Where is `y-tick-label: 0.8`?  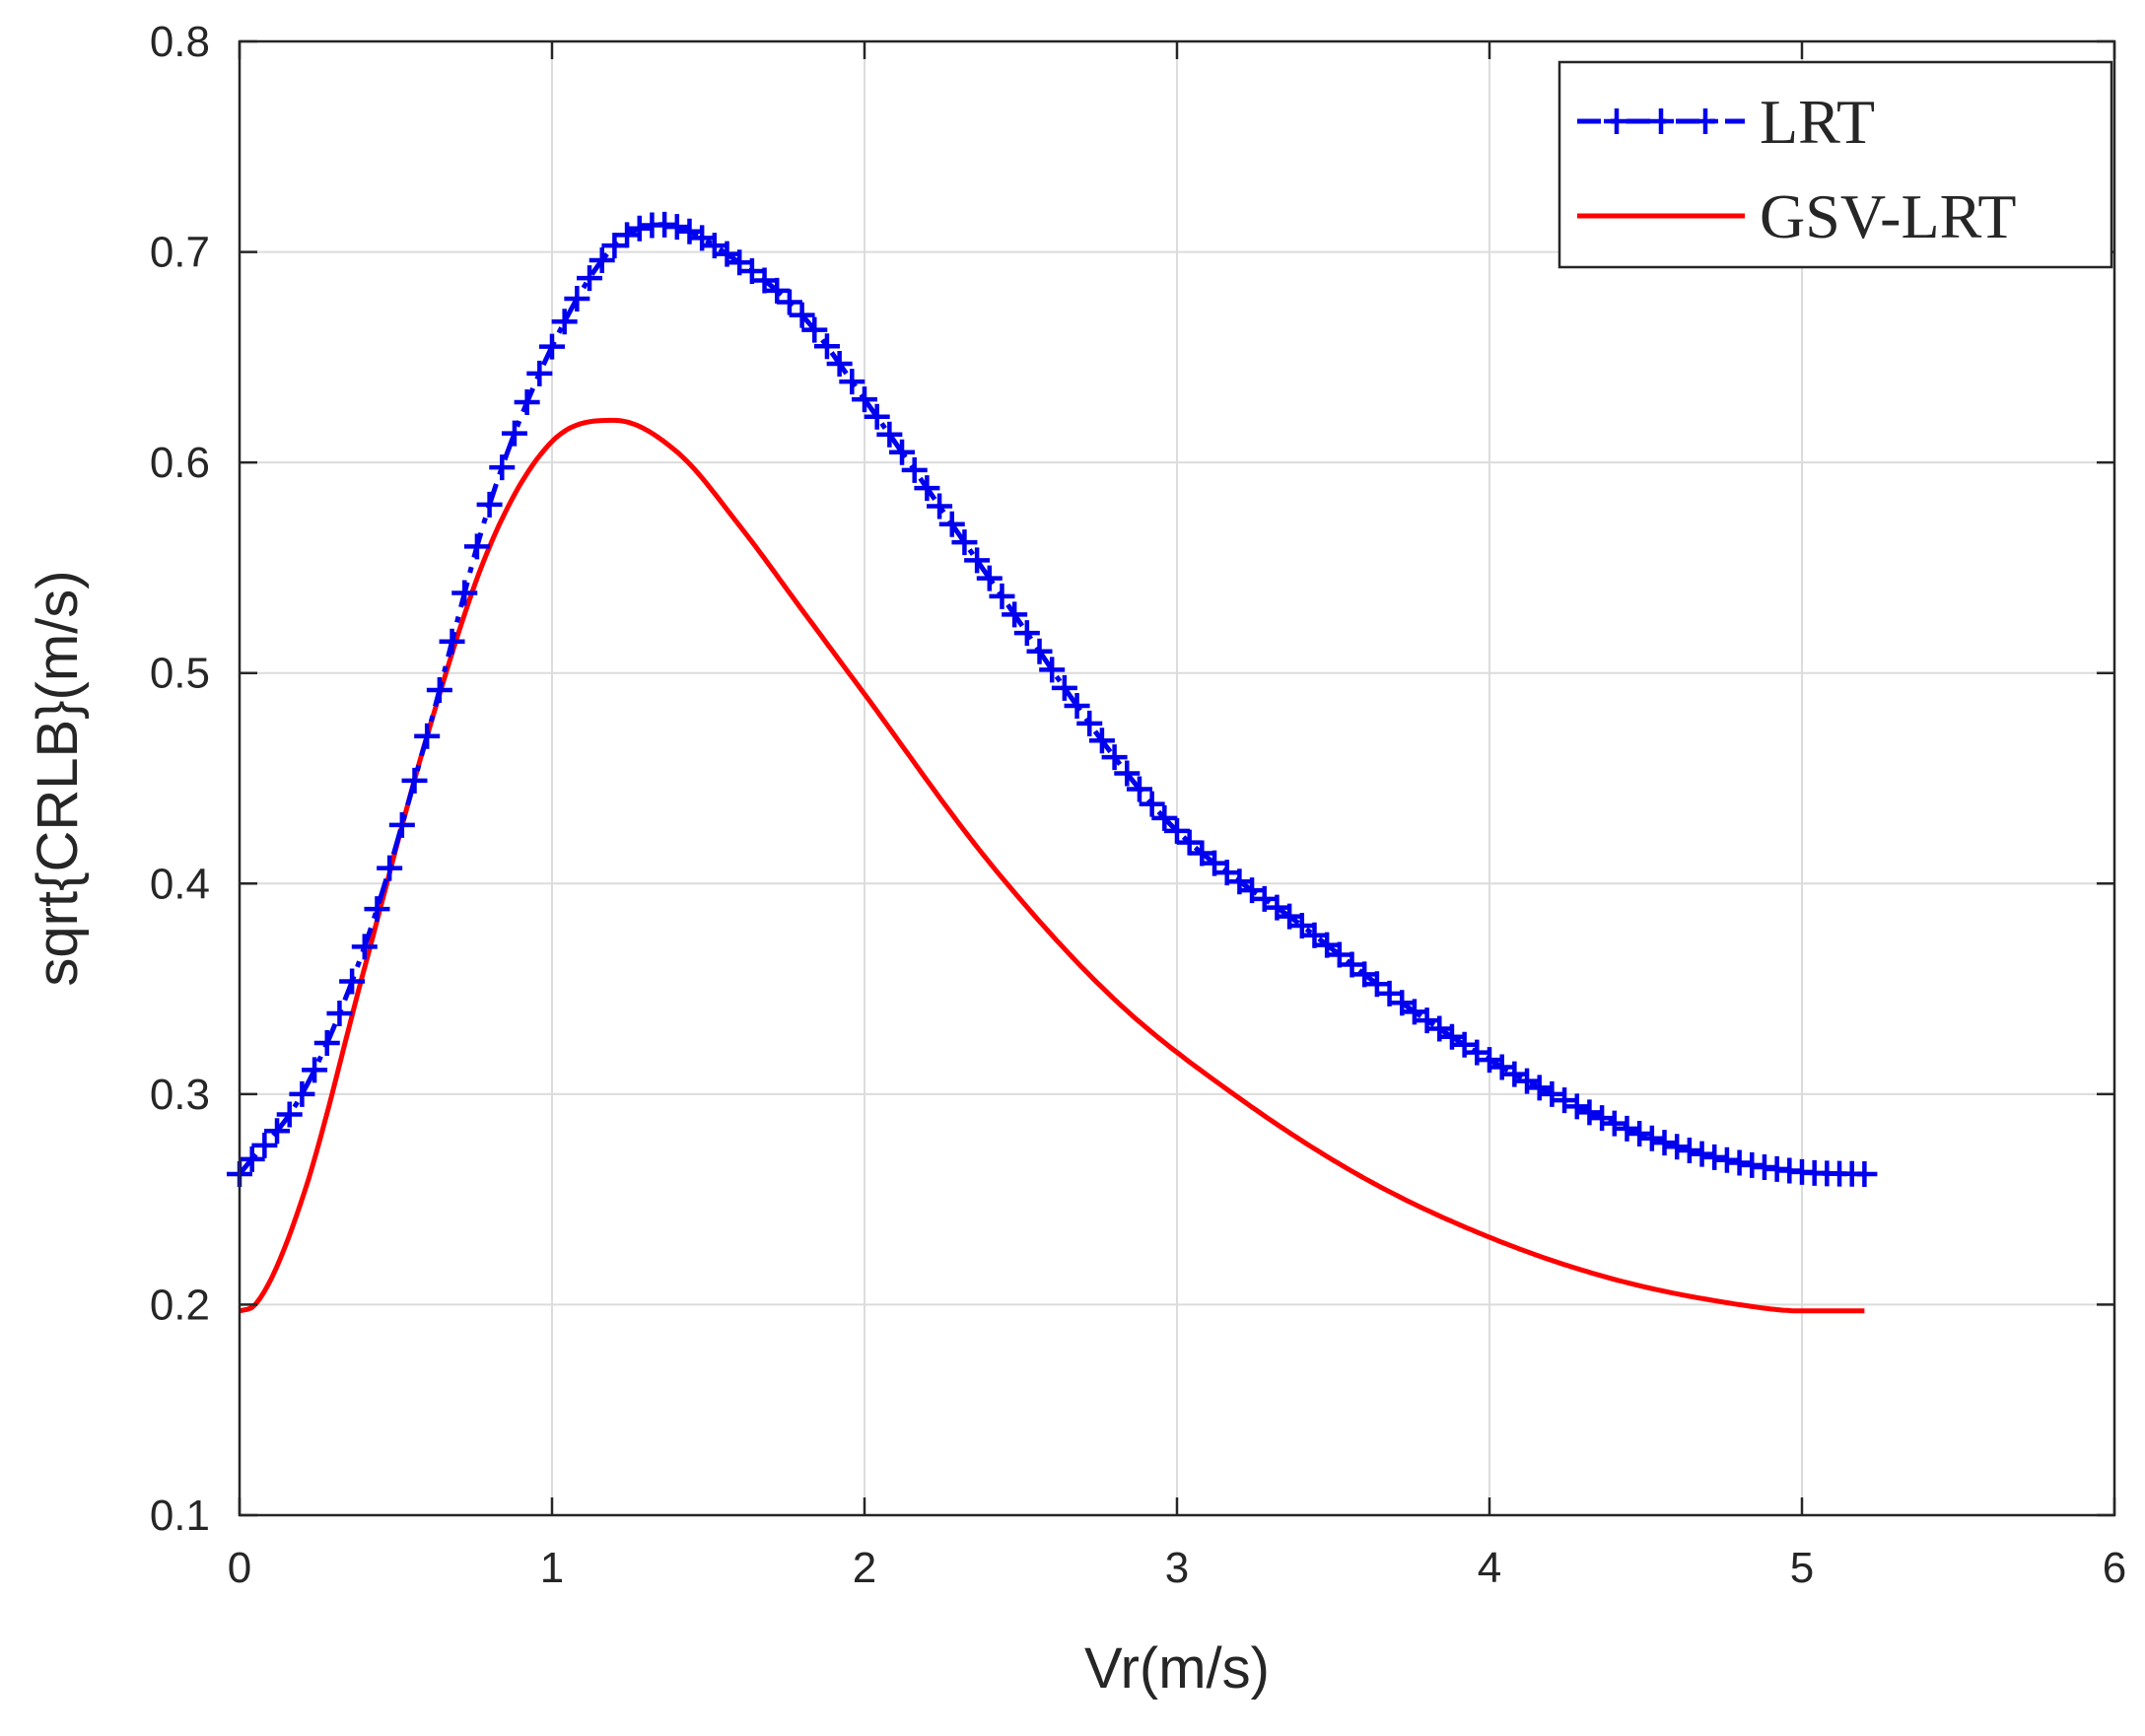
y-tick-label: 0.8 is located at coordinates (180, 42).